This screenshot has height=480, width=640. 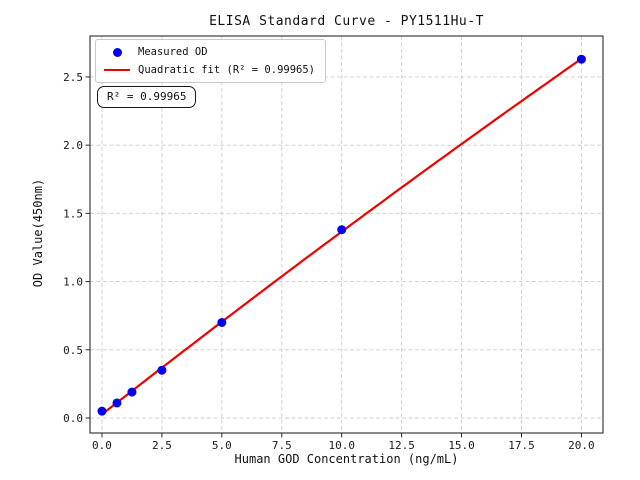 What do you see at coordinates (461, 445) in the screenshot?
I see `x-tick-label: 15.0` at bounding box center [461, 445].